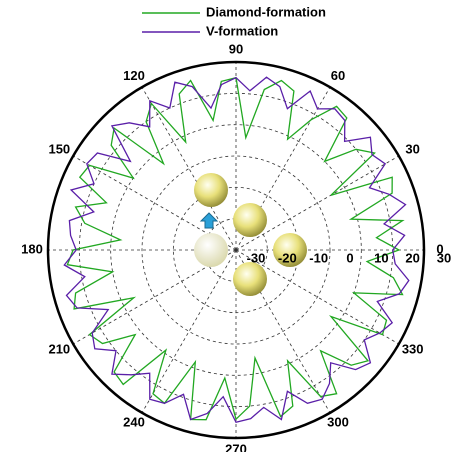 The image size is (470, 457). What do you see at coordinates (349, 257) in the screenshot?
I see `r-tick-label: 0` at bounding box center [349, 257].